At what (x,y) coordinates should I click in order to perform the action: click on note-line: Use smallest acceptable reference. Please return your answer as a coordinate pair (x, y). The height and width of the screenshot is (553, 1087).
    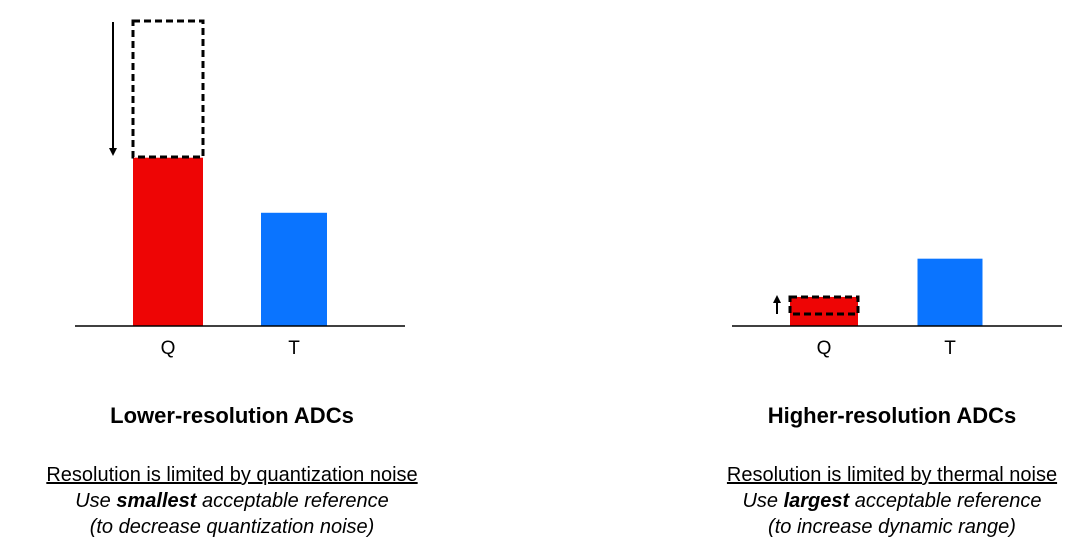
    Looking at the image, I should click on (232, 501).